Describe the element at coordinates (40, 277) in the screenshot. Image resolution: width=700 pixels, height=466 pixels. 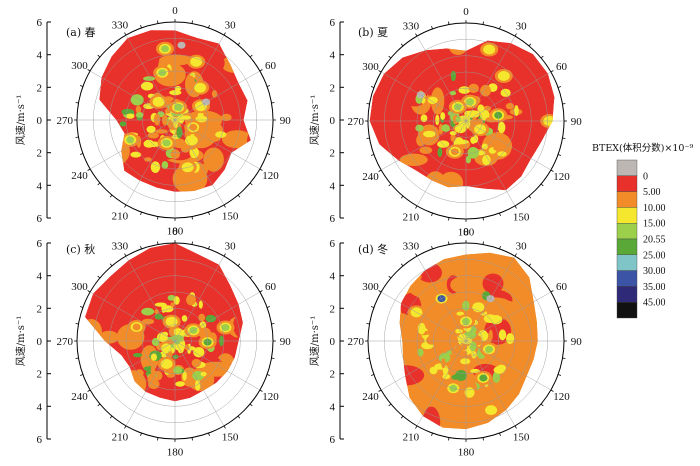
I see `radial-tick-label: 4` at that location.